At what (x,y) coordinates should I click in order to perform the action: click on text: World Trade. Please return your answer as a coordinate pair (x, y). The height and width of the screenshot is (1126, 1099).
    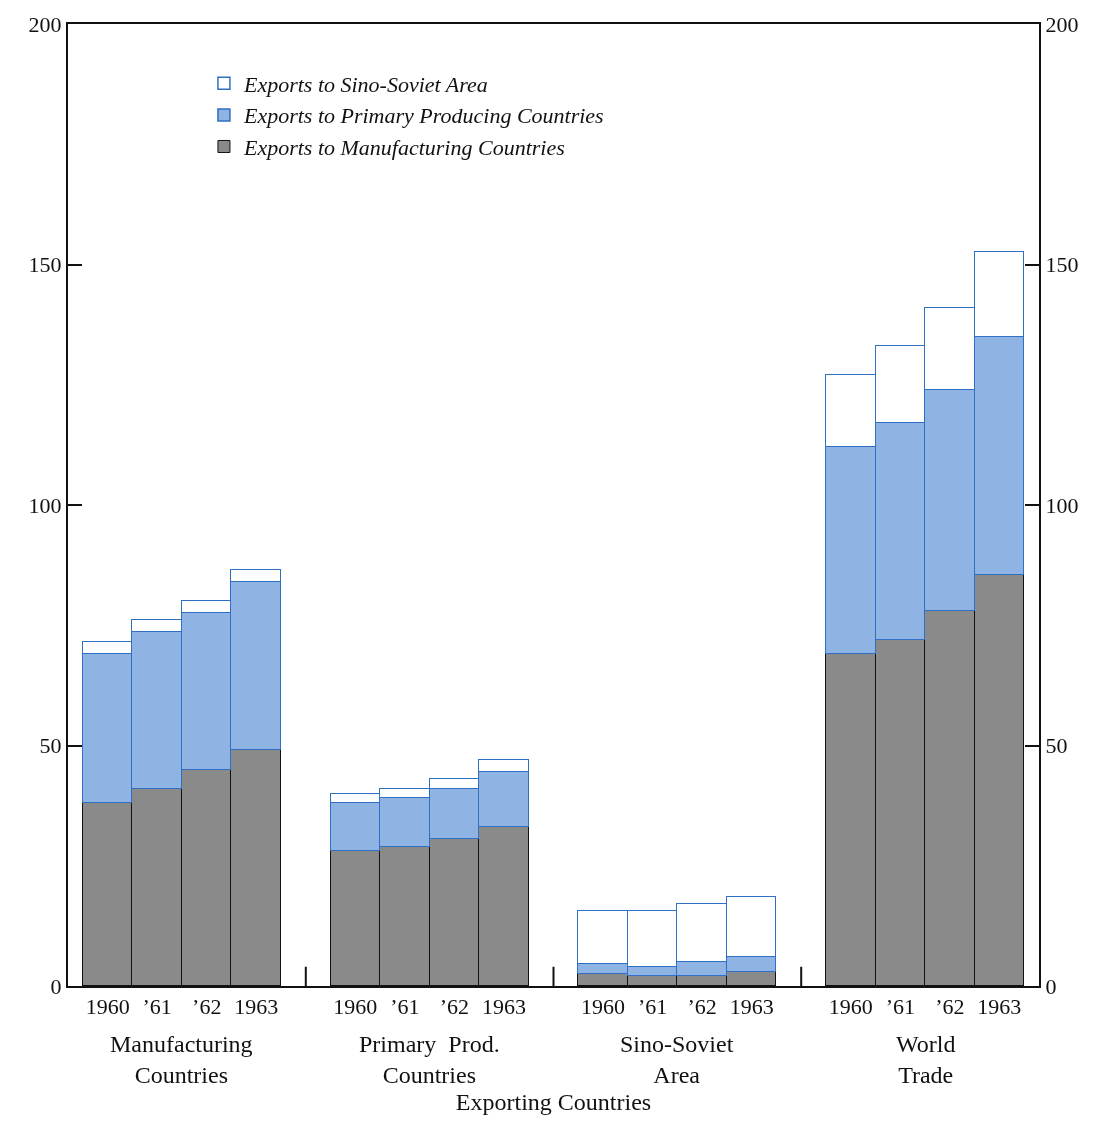
    Looking at the image, I should click on (926, 1060).